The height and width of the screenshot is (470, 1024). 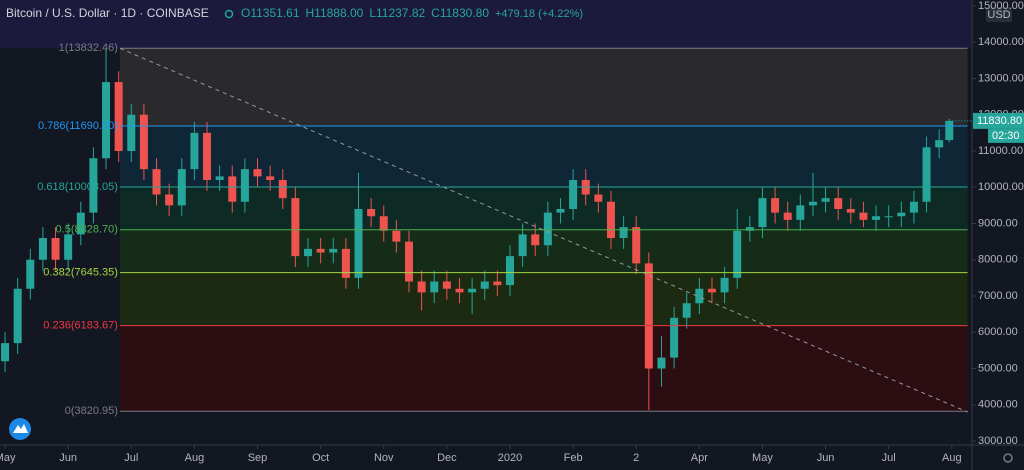 I want to click on settings-icon, so click(x=1008, y=458).